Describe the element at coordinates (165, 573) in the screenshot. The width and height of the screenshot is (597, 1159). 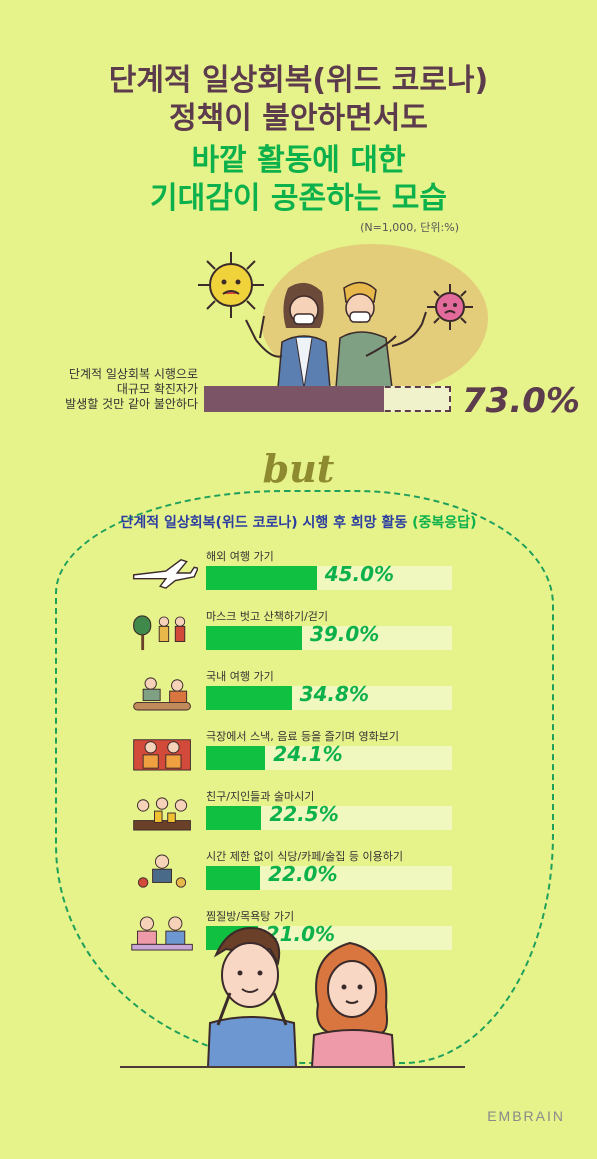
I see `airplane-icon` at that location.